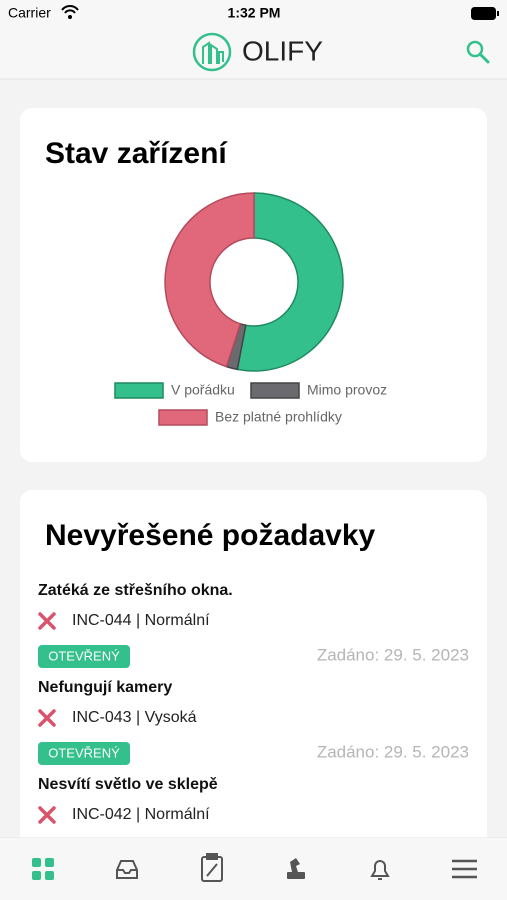 This screenshot has width=507, height=900. Describe the element at coordinates (134, 717) in the screenshot. I see `request-code: INC-043 | Vysoká` at that location.